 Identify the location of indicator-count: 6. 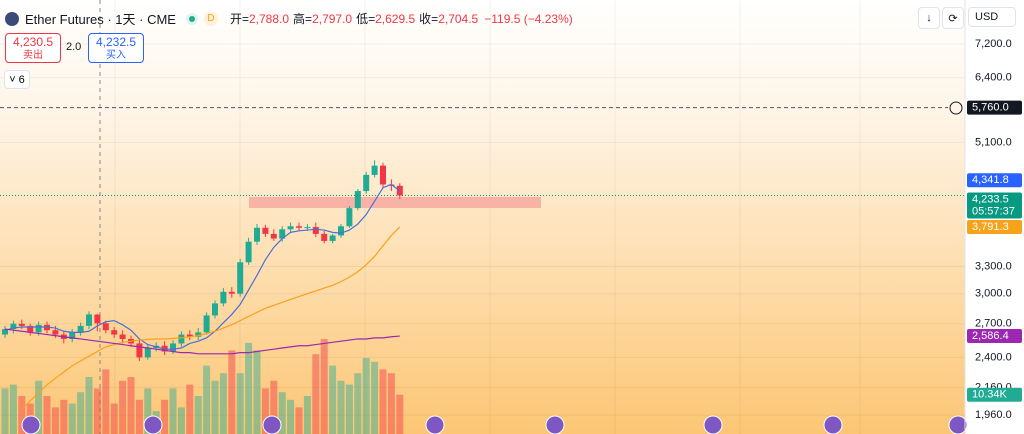
(21, 79).